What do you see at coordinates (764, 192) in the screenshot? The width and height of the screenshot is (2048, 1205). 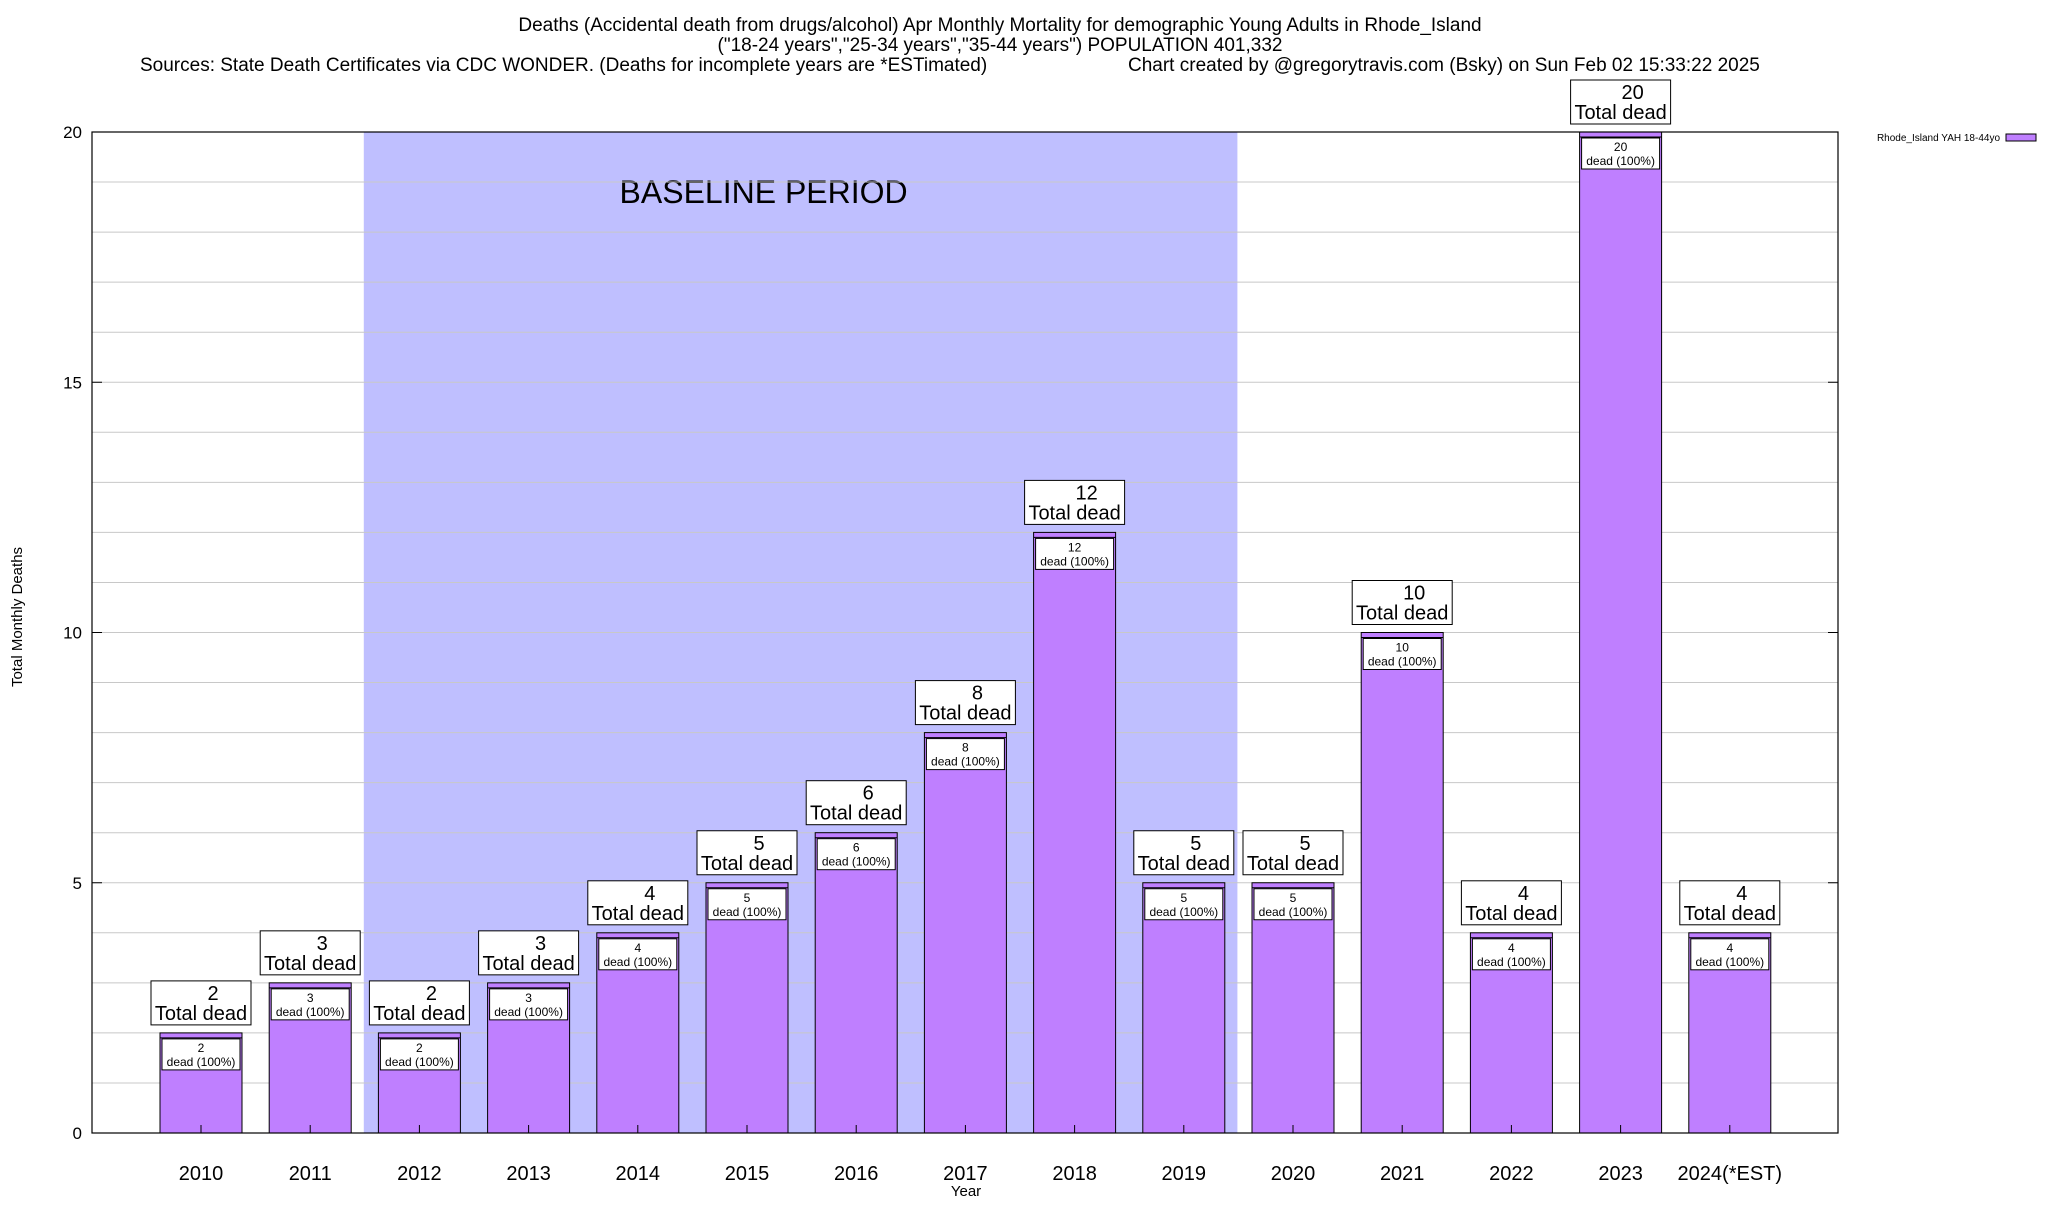 I see `baseline-period-label: BASELINE PERIOD` at bounding box center [764, 192].